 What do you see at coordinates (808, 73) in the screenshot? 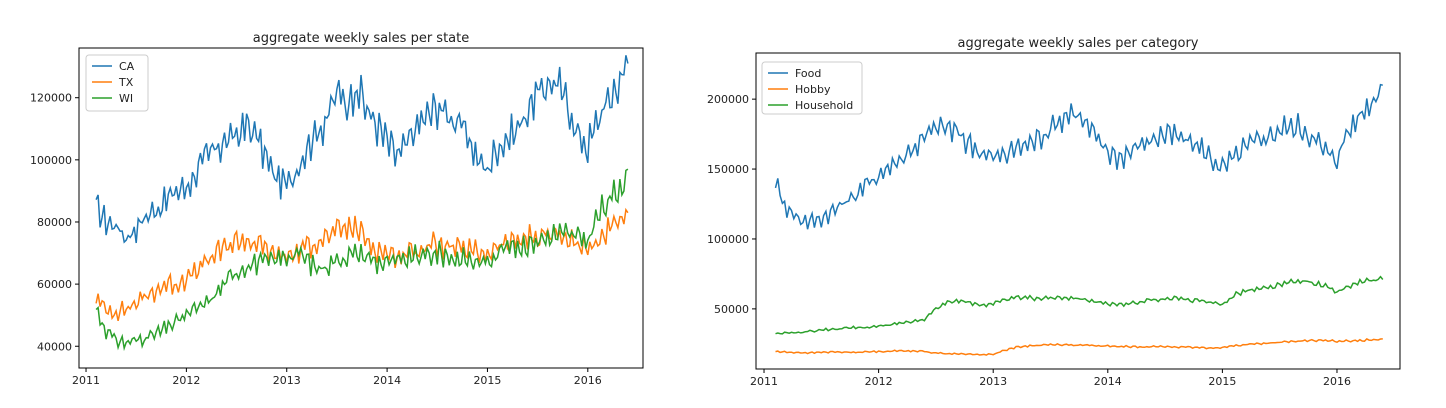
I see `legend-label: Food` at bounding box center [808, 73].